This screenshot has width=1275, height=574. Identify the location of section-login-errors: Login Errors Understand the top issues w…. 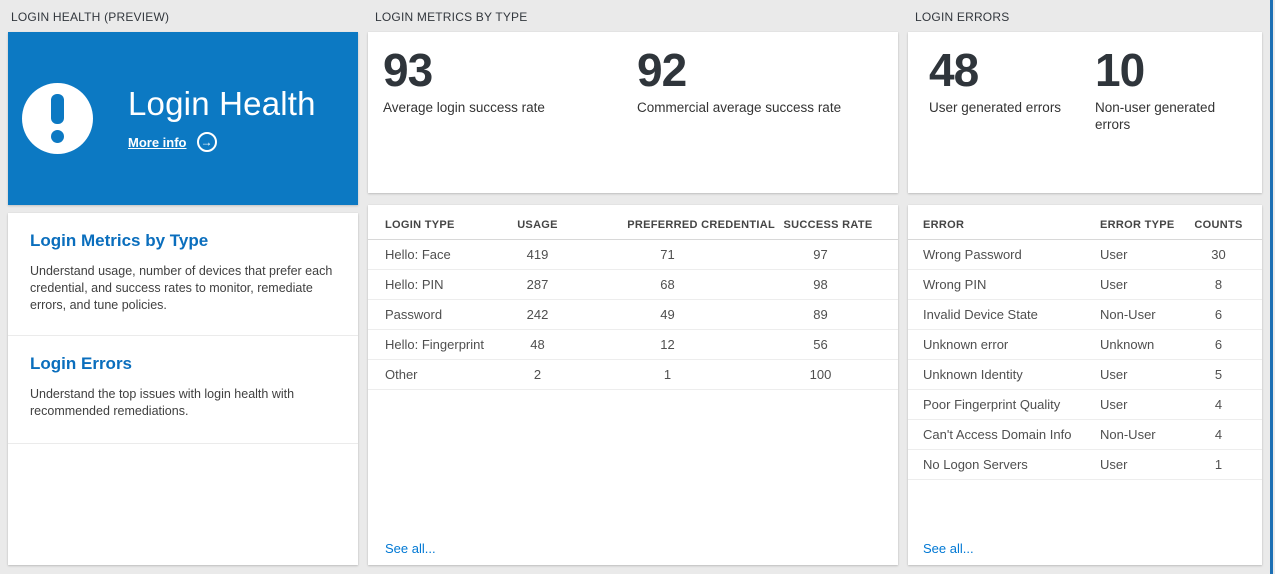
(183, 390).